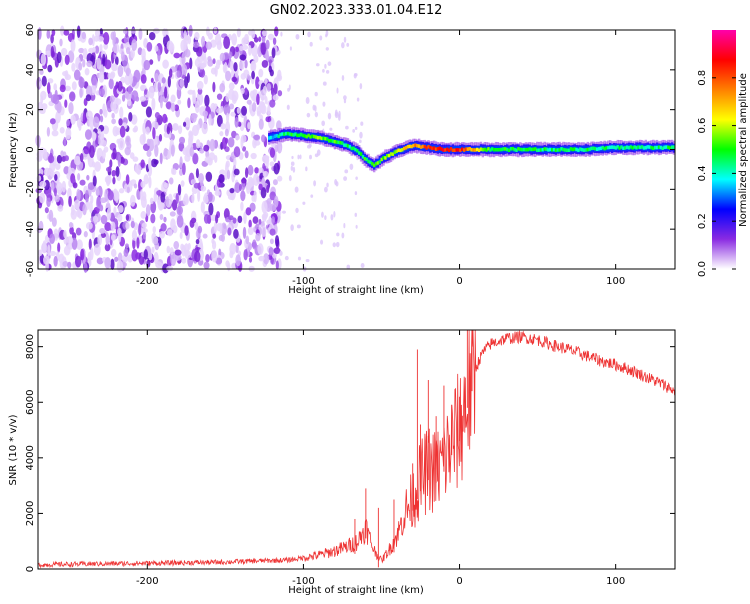 This screenshot has height=604, width=750. Describe the element at coordinates (30, 30) in the screenshot. I see `y-tick-label: 60` at that location.